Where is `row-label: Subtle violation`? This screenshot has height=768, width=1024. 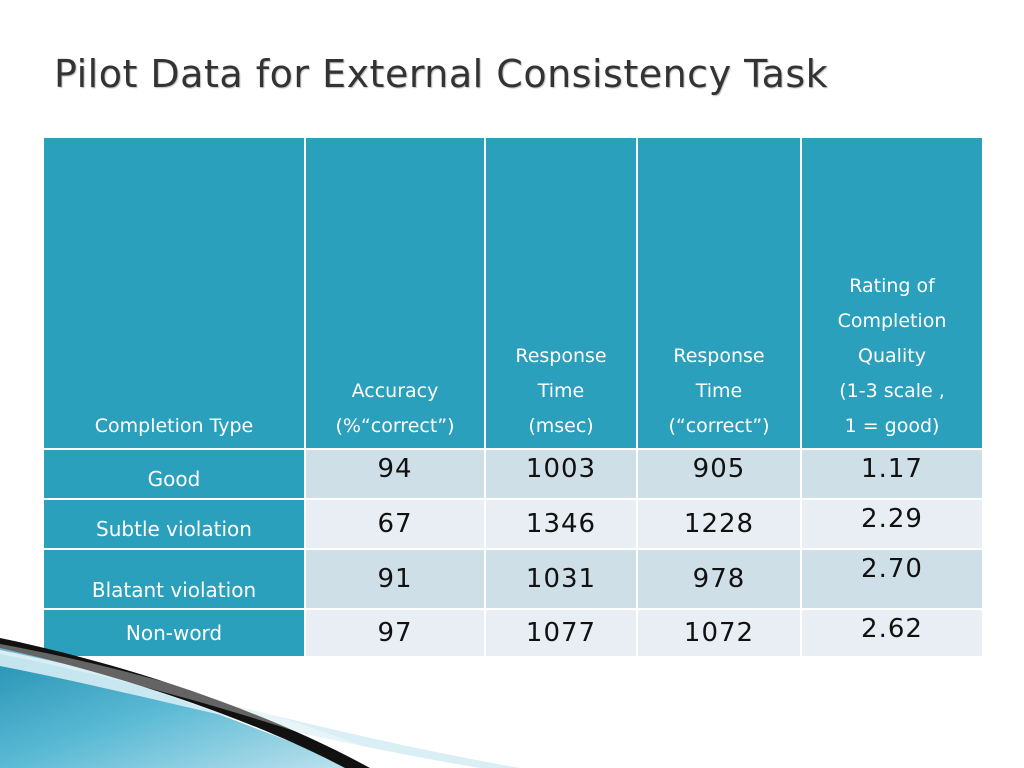
row-label: Subtle violation is located at coordinates (174, 524).